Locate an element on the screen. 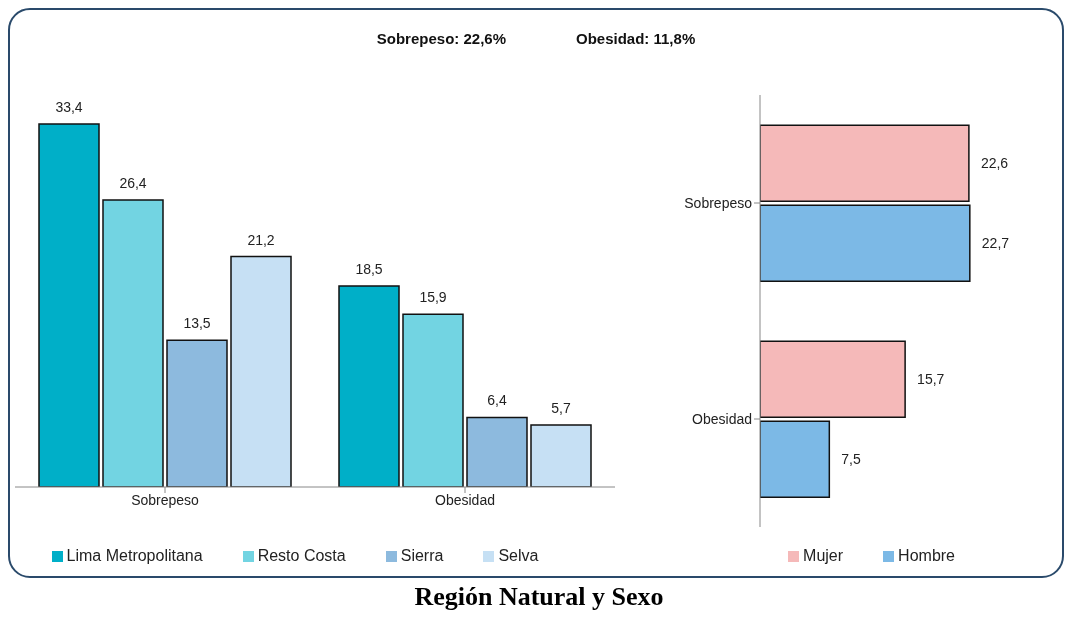  data-label: 21,2 is located at coordinates (261, 239).